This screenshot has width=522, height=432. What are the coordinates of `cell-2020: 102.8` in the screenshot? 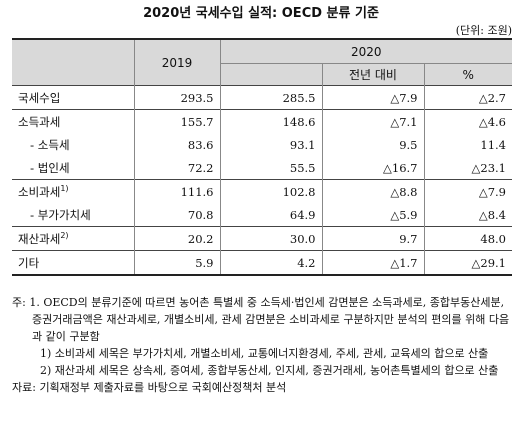 It's located at (270, 191).